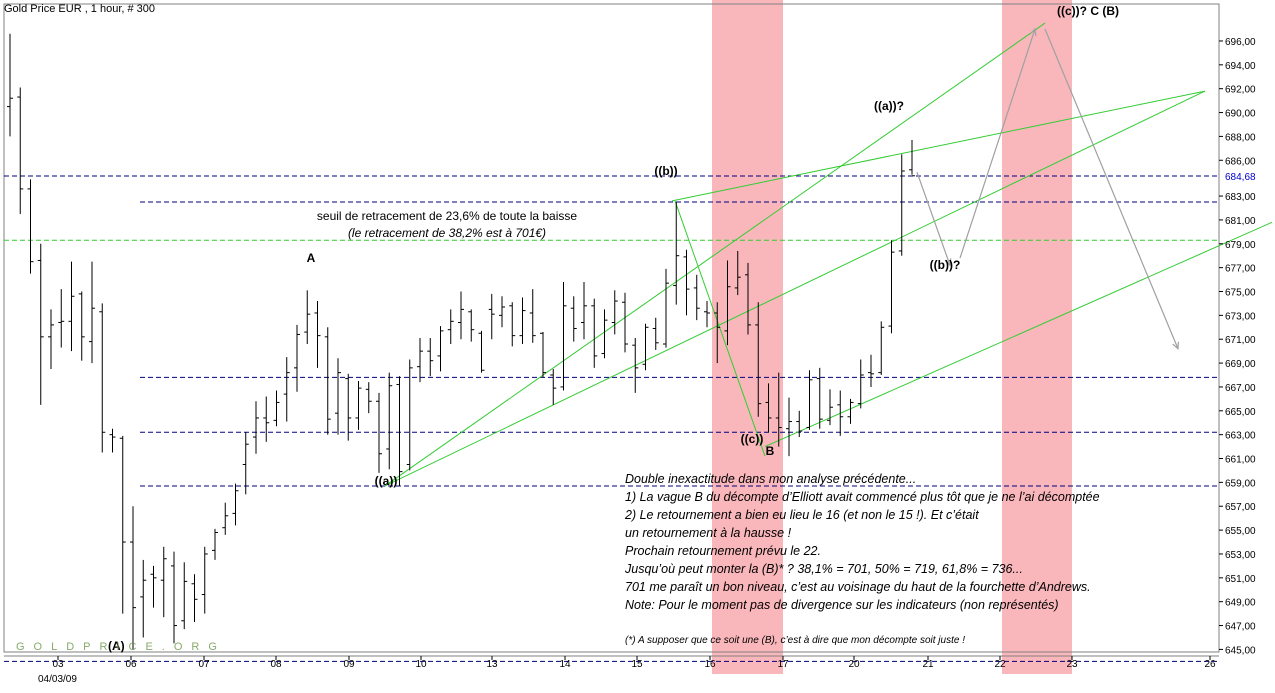 Image resolution: width=1275 pixels, height=693 pixels. I want to click on y-tick-label: 659,00, so click(1240, 483).